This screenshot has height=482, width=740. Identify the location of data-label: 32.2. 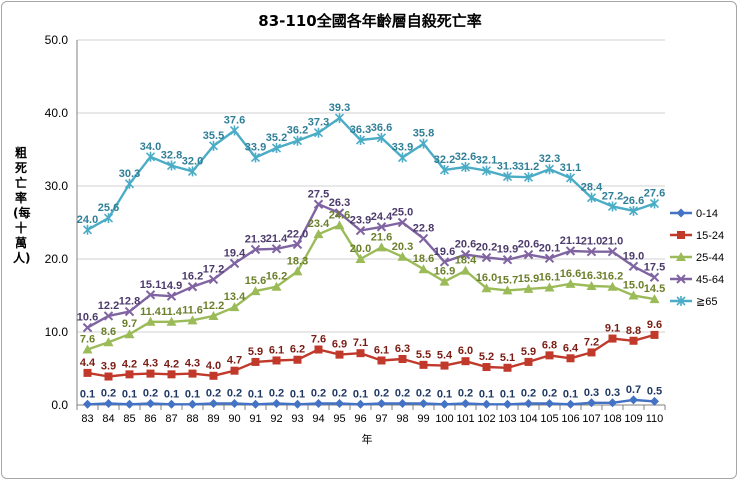
(444, 160).